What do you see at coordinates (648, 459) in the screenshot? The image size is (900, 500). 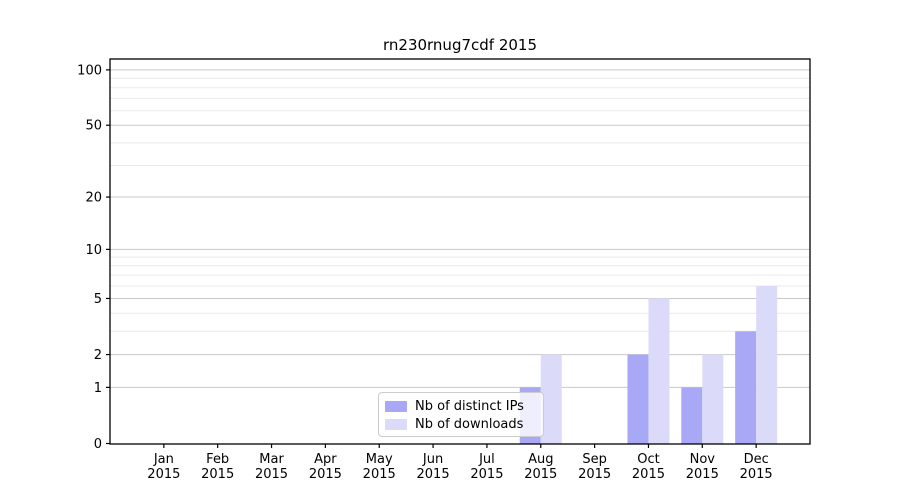 I see `x-tick-label-month: Oct` at bounding box center [648, 459].